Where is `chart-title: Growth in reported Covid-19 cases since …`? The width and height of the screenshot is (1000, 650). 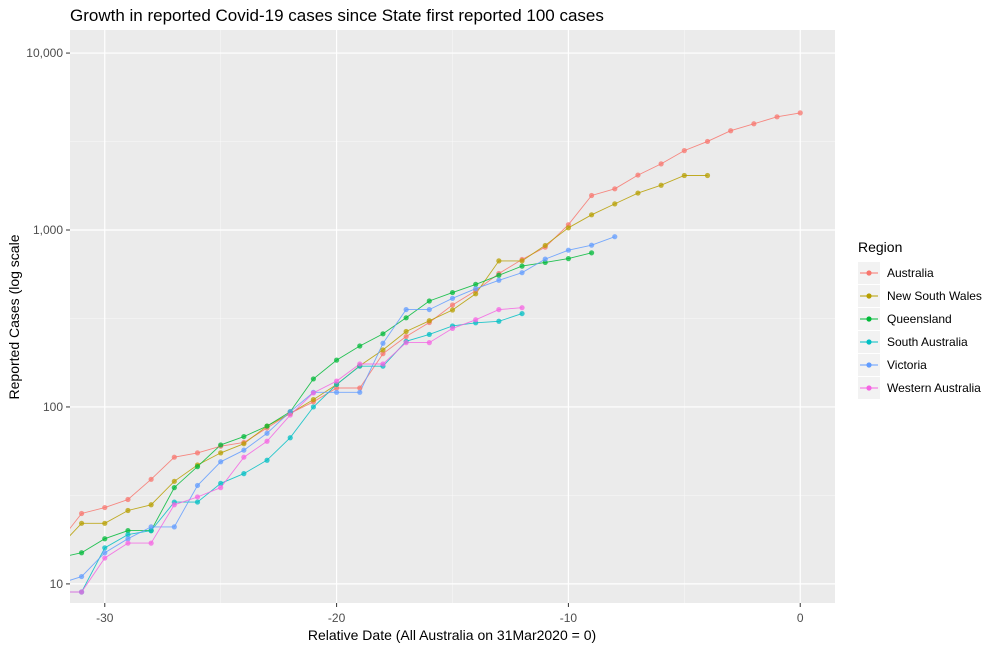
chart-title: Growth in reported Covid-19 cases since … is located at coordinates (337, 15).